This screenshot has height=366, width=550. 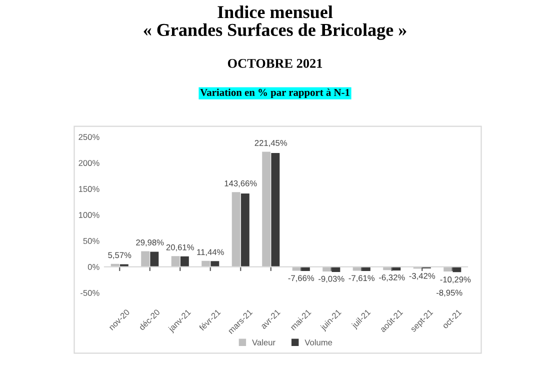 I want to click on data-label: 29,98%, so click(x=150, y=243).